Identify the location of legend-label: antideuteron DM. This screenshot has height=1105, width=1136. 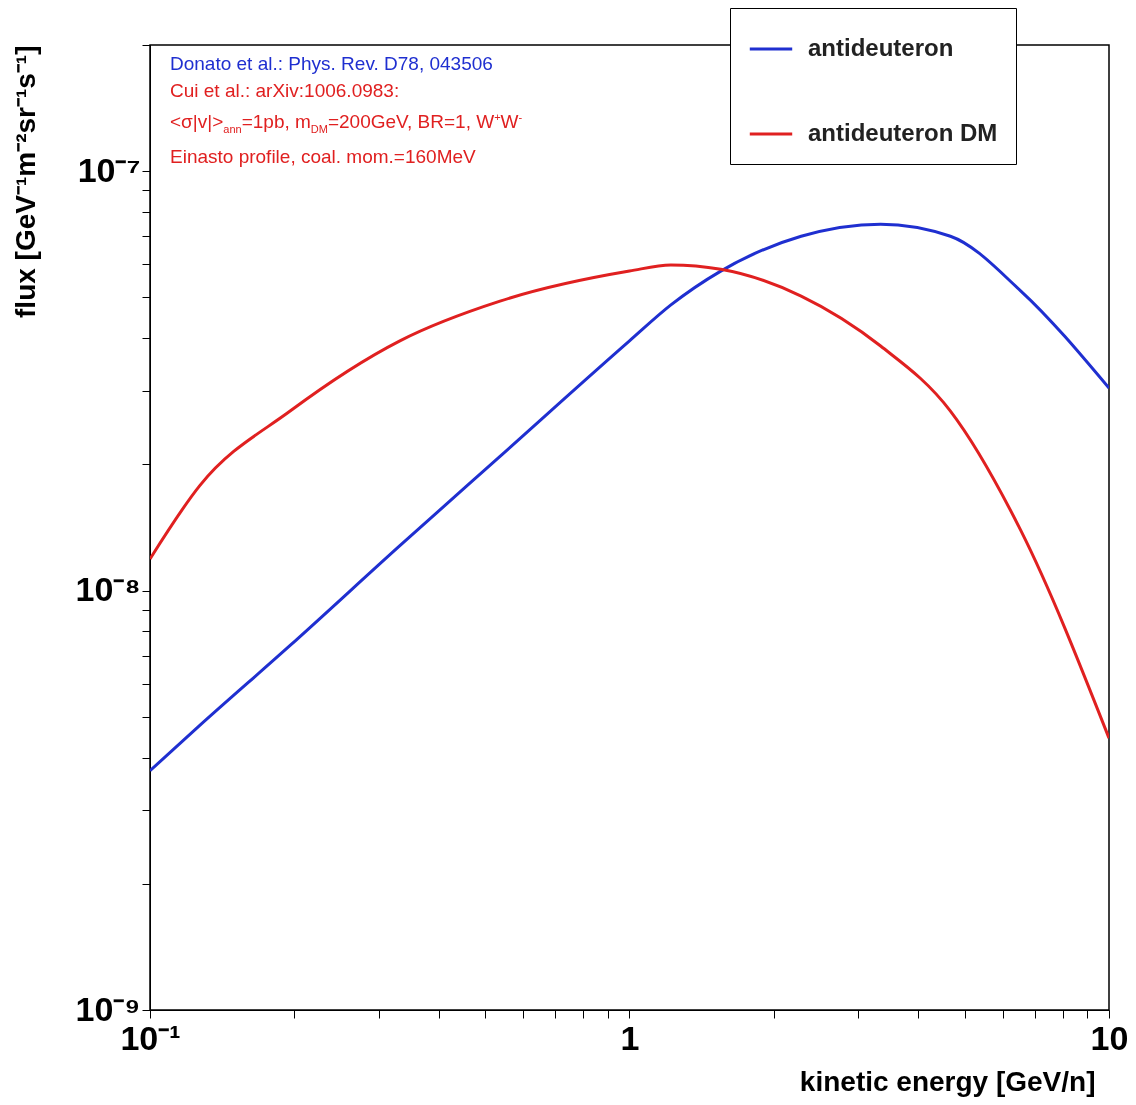
(903, 132).